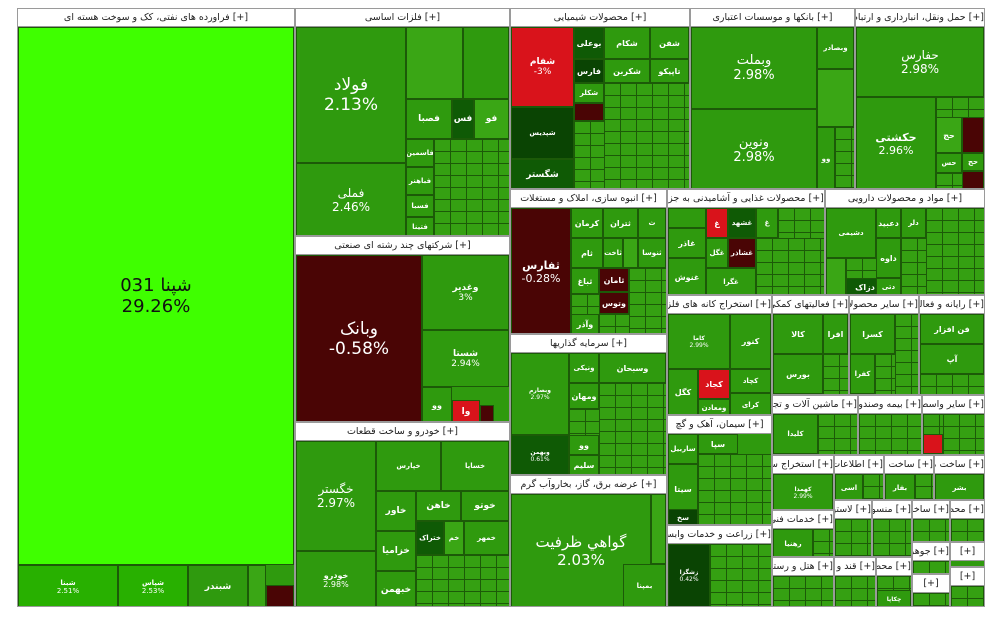  What do you see at coordinates (952, 305) in the screenshot?
I see `sector-header: [+] رایانه و فعالیت‌های وابسته` at bounding box center [952, 305].